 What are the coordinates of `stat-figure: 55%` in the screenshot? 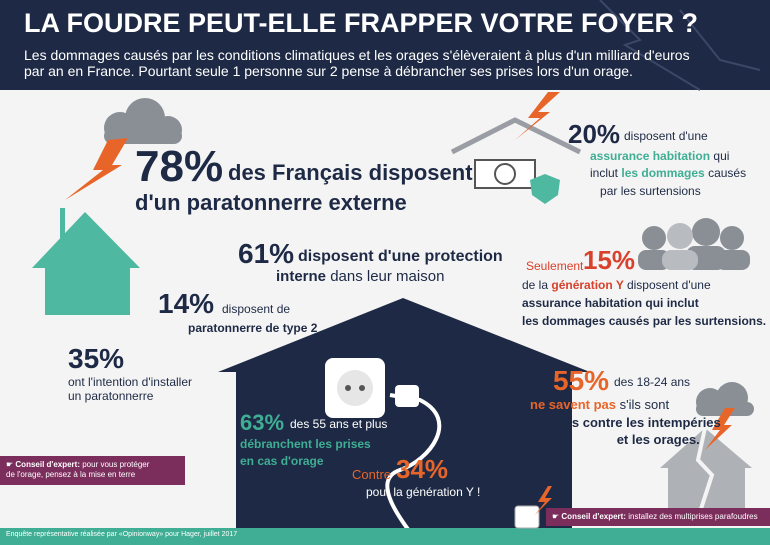 It's located at (581, 380).